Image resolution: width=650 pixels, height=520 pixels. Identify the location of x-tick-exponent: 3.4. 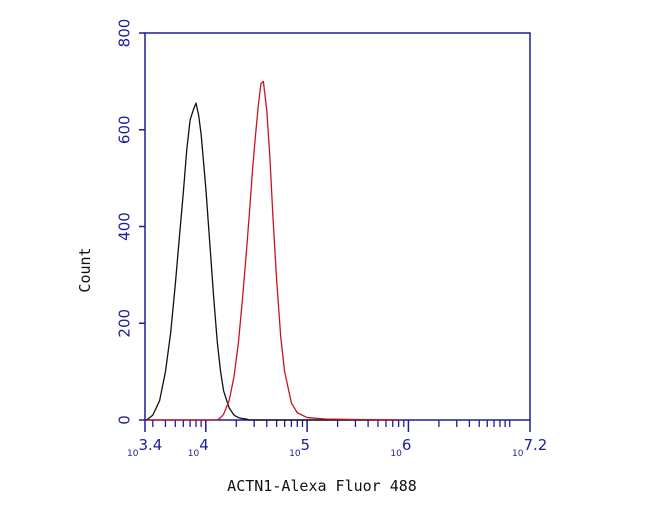
(150, 445).